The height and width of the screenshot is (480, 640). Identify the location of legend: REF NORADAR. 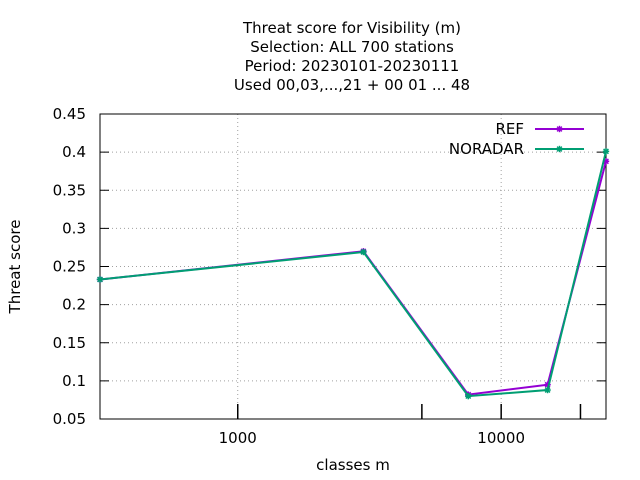
(516, 139).